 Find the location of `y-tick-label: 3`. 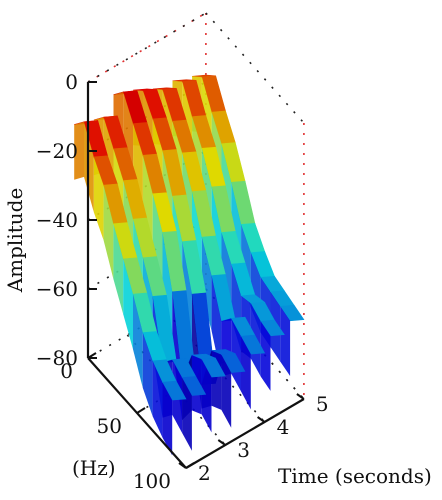

y-tick-label: 3 is located at coordinates (243, 450).